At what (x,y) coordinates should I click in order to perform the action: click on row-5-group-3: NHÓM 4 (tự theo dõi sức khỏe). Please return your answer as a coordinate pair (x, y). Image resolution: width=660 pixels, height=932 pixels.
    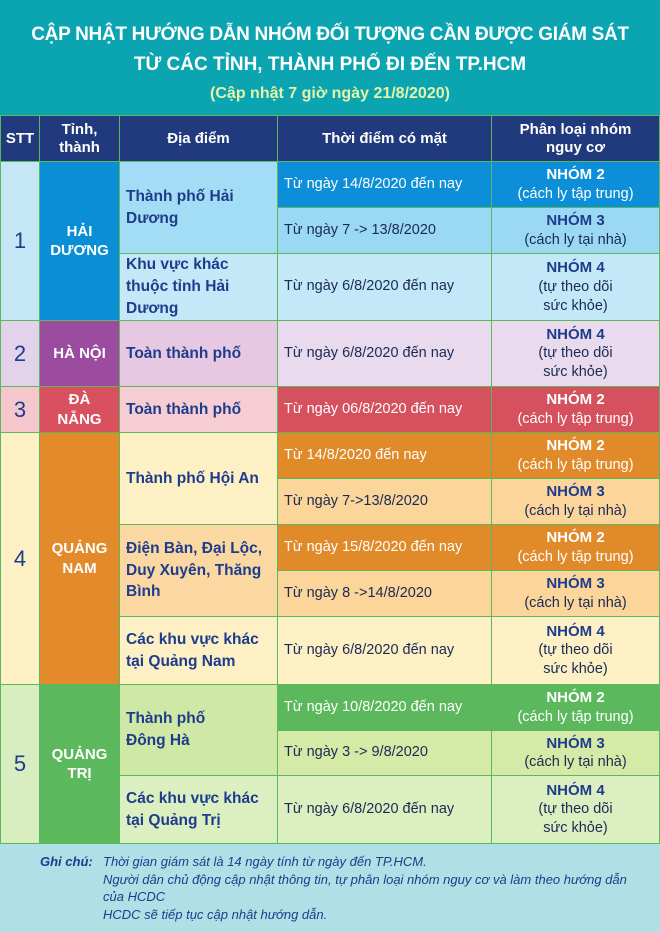
    Looking at the image, I should click on (575, 809).